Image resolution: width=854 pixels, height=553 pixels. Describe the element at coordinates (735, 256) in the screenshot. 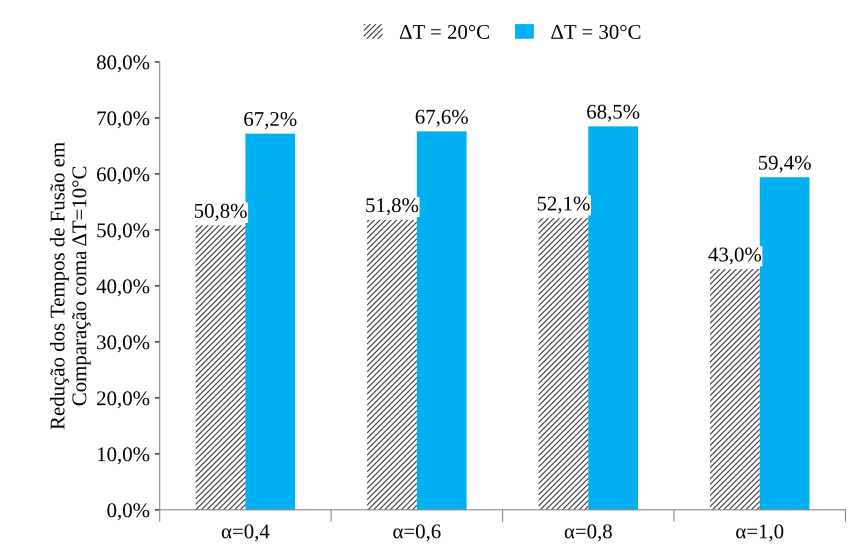

I see `data-label: 43,0%` at that location.